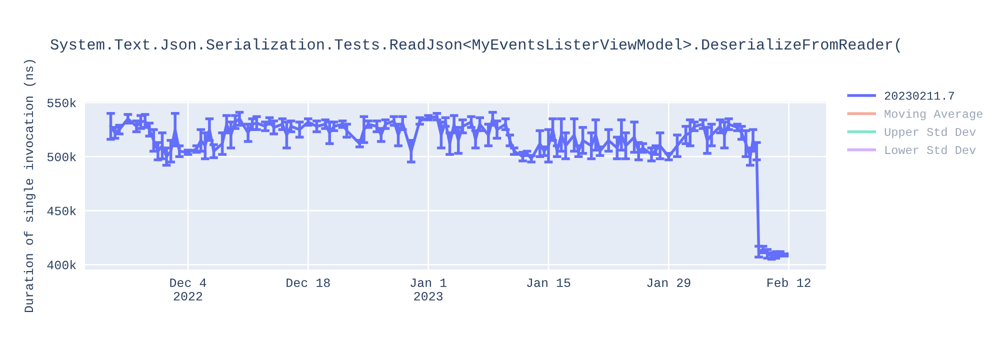  Describe the element at coordinates (930, 132) in the screenshot. I see `legend-label: Upper Std Dev` at that location.